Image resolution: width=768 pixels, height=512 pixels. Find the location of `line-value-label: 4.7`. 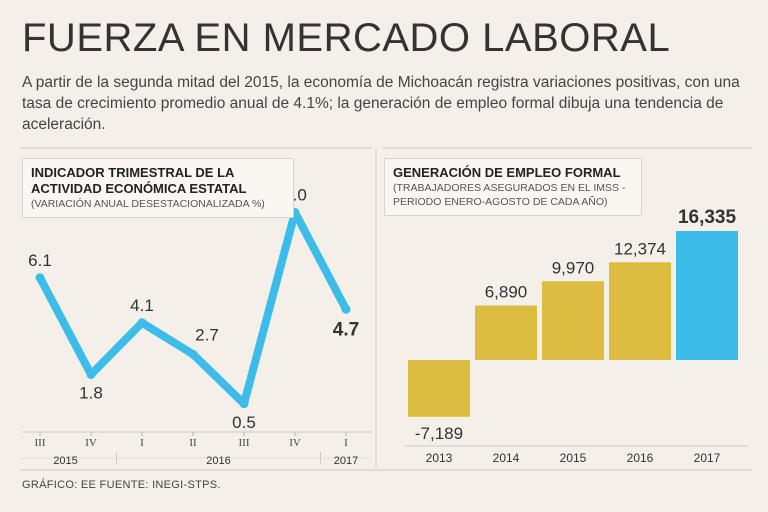

line-value-label: 4.7 is located at coordinates (346, 329).